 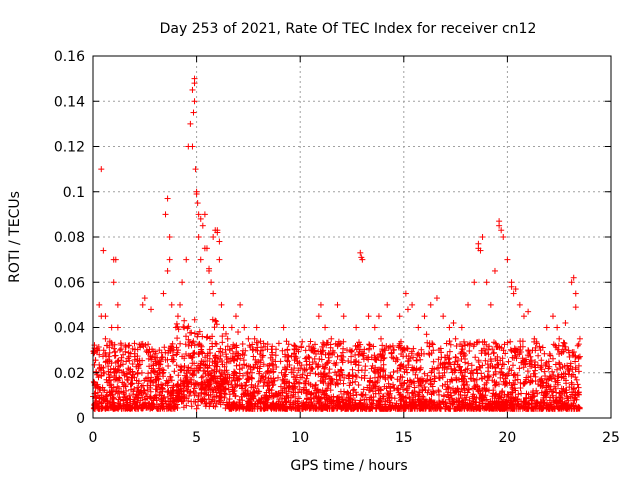 What do you see at coordinates (69, 238) in the screenshot?
I see `y-tick-label: 0.08` at bounding box center [69, 238].